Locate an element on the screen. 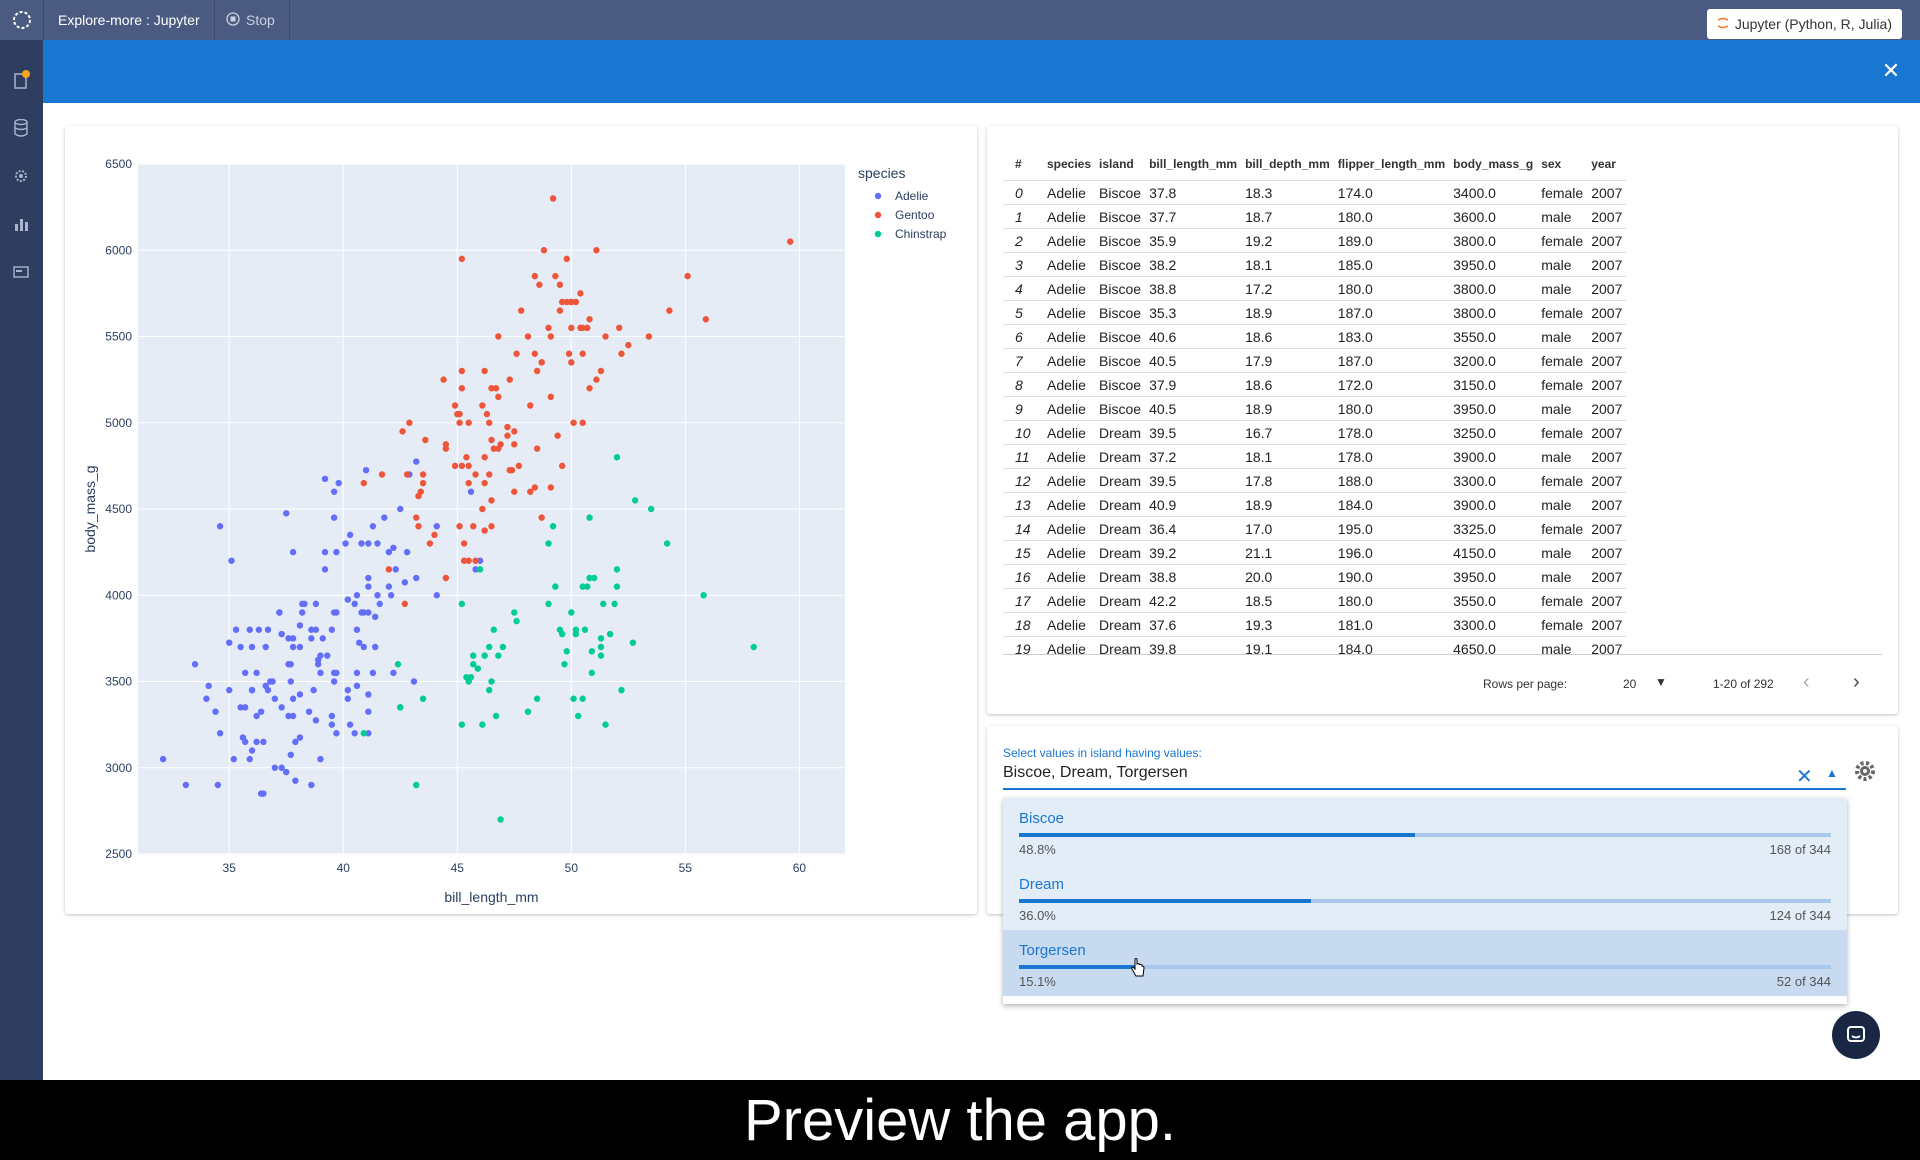 Image resolution: width=1920 pixels, height=1160 pixels. card-icon is located at coordinates (21, 272).